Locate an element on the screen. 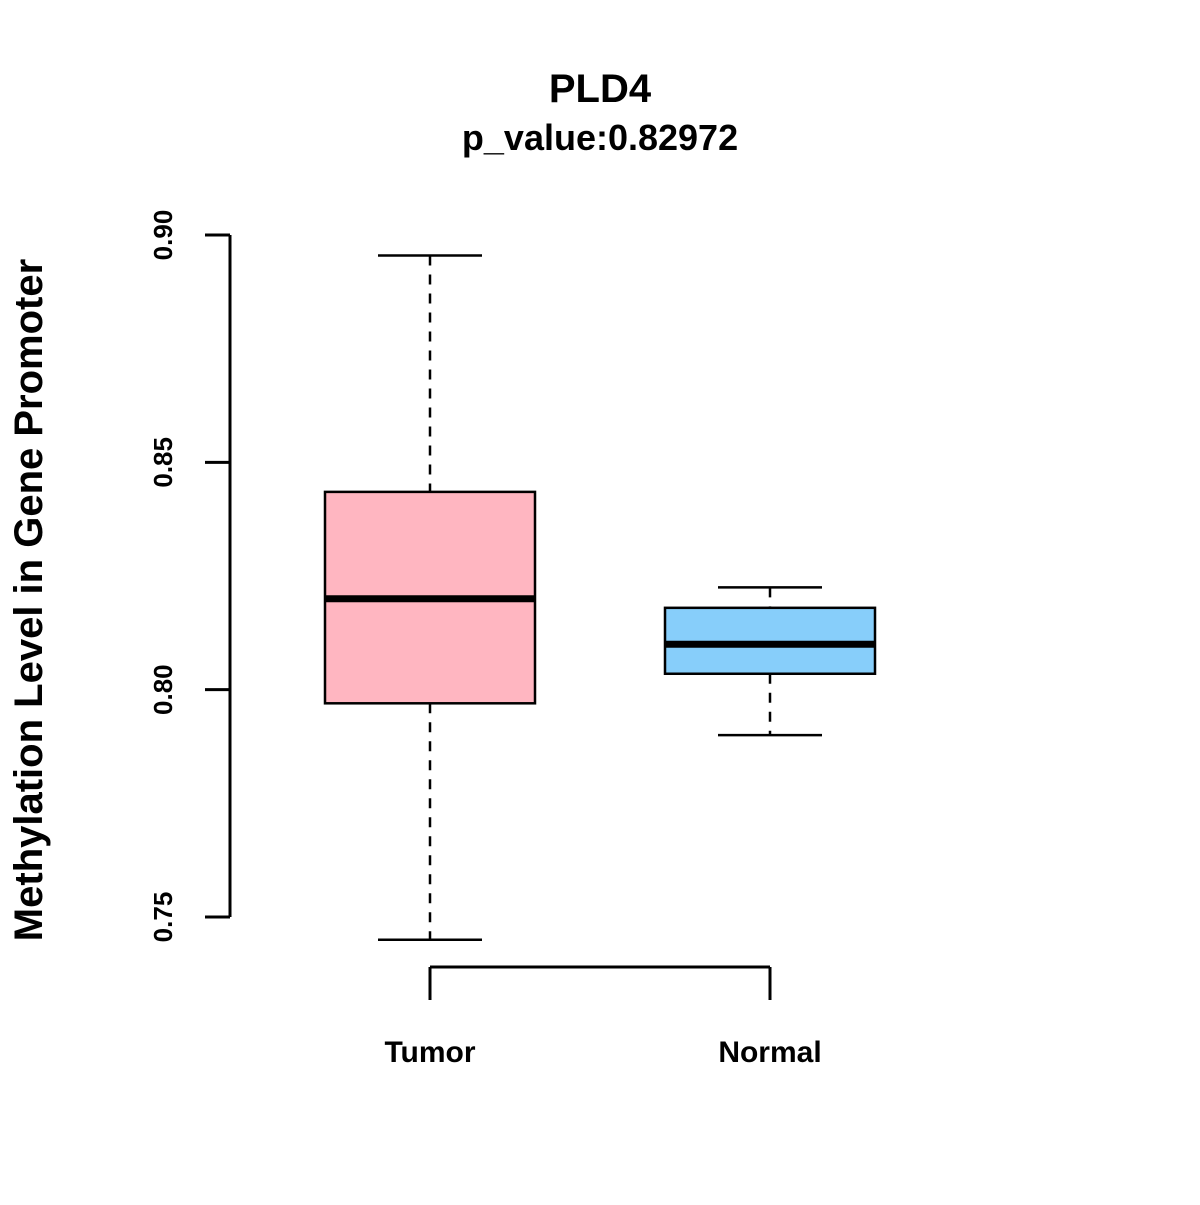 Image resolution: width=1200 pixels, height=1205 pixels. y-axis-tick-label: 0.90 is located at coordinates (163, 235).